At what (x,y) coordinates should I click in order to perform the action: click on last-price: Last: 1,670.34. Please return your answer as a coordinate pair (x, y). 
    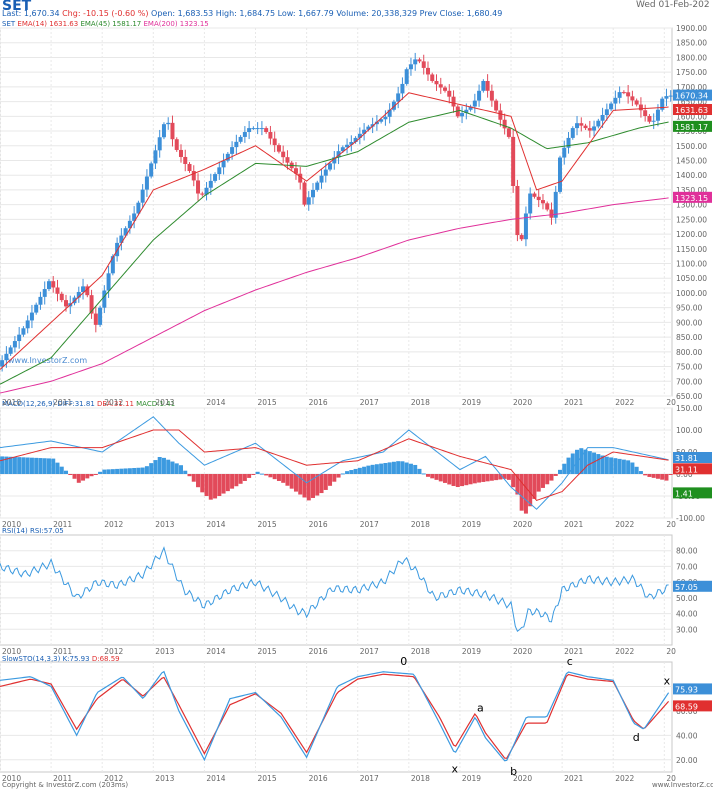
    Looking at the image, I should click on (31, 13).